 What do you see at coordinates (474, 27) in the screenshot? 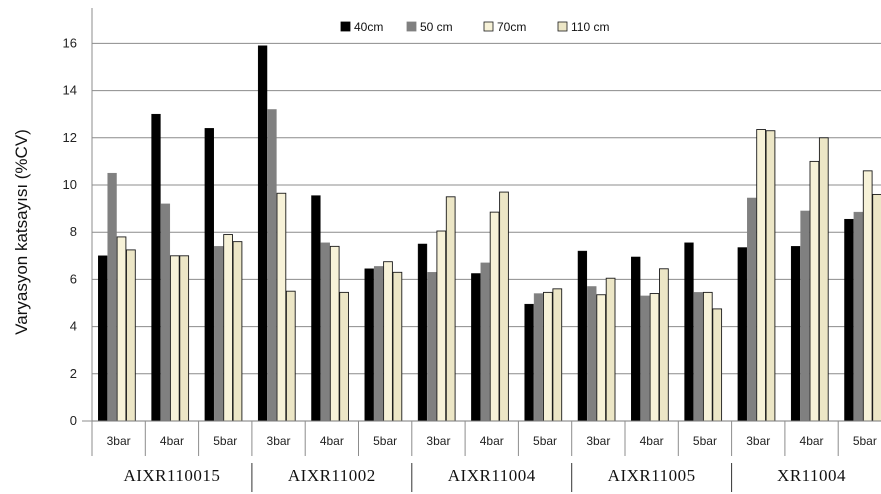
I see `legend: 40cm 50 cm 70cm 110 cm` at bounding box center [474, 27].